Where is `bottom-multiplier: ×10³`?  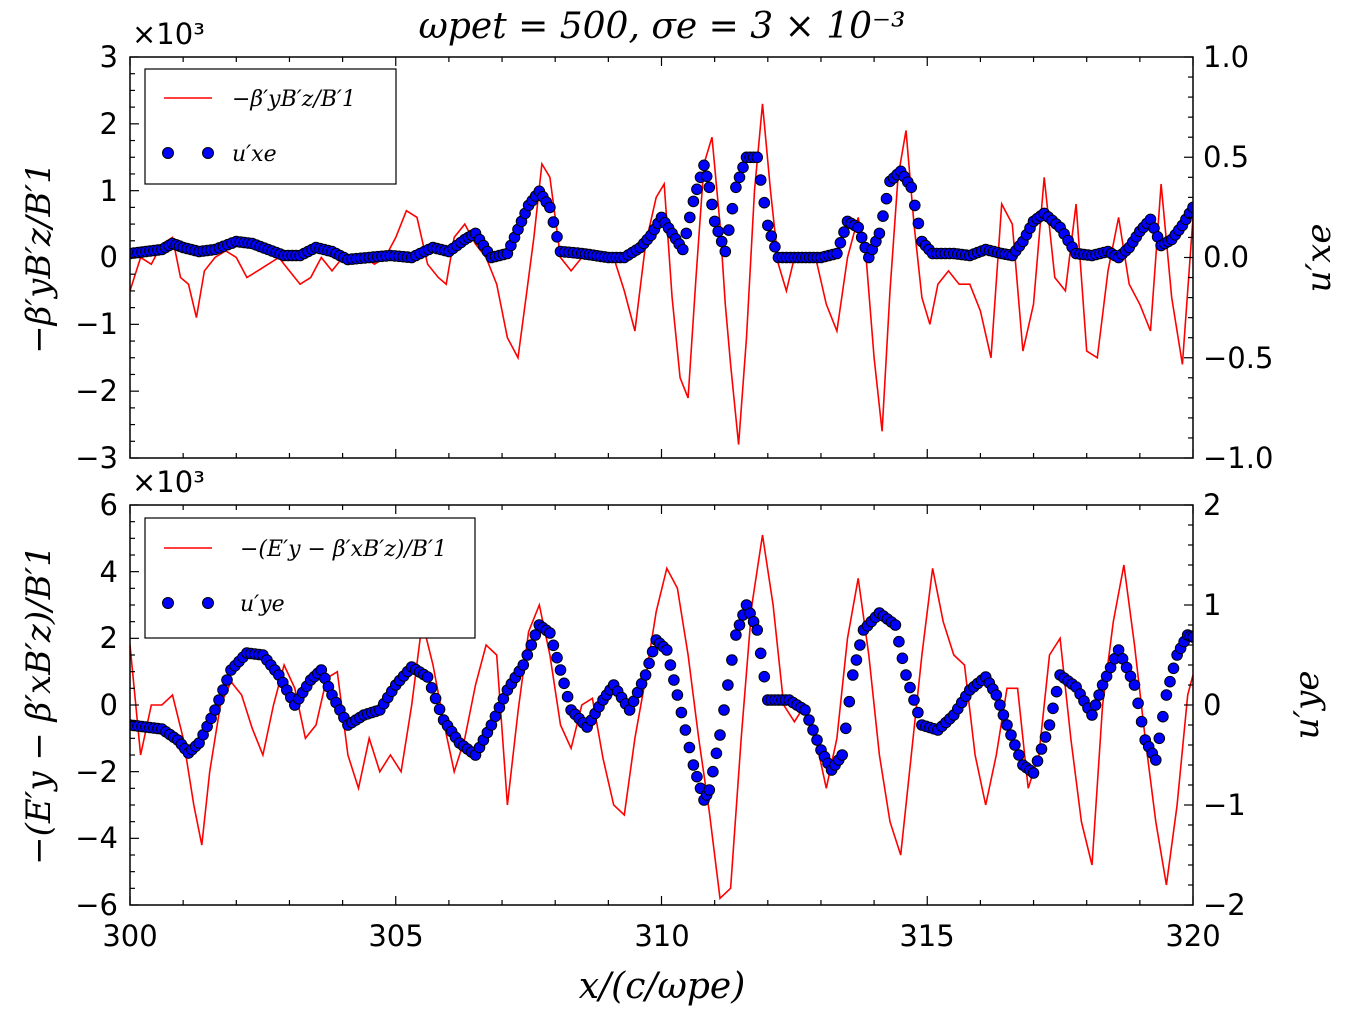 bottom-multiplier: ×10³ is located at coordinates (168, 482).